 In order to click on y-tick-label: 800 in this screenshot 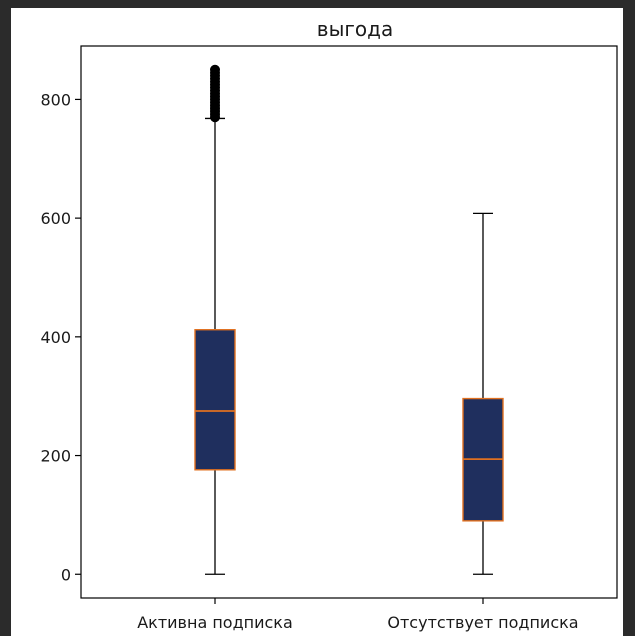, I will do `click(55, 99)`.